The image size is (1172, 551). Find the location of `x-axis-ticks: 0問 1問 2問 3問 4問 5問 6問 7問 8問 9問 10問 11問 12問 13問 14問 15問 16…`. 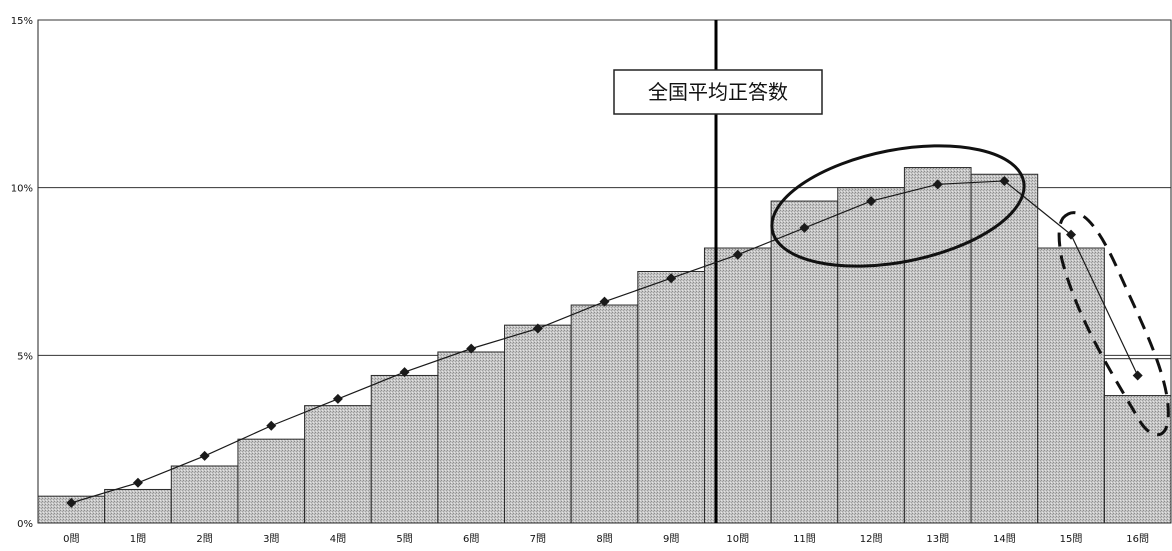

x-axis-ticks: 0問 1問 2問 3問 4問 5問 6問 7問 8問 9問 10問 11問 12問 13問 14問 15問 16… is located at coordinates (606, 539).